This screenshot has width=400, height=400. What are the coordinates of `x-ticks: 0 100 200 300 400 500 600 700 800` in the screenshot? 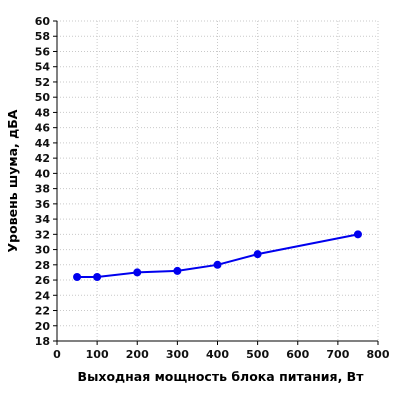 It's located at (221, 351).